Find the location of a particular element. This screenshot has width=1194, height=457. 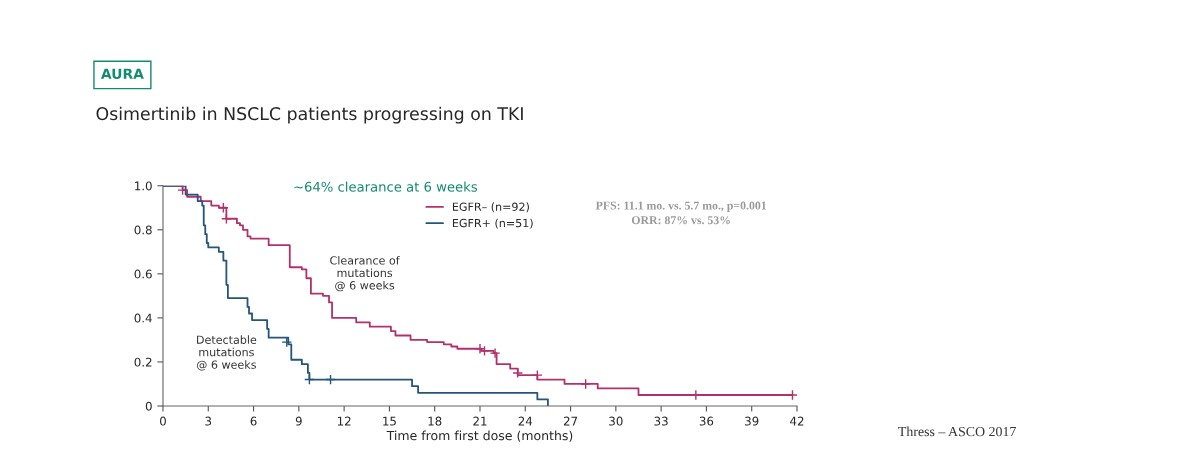

x-tick-label: 9 is located at coordinates (298, 421).